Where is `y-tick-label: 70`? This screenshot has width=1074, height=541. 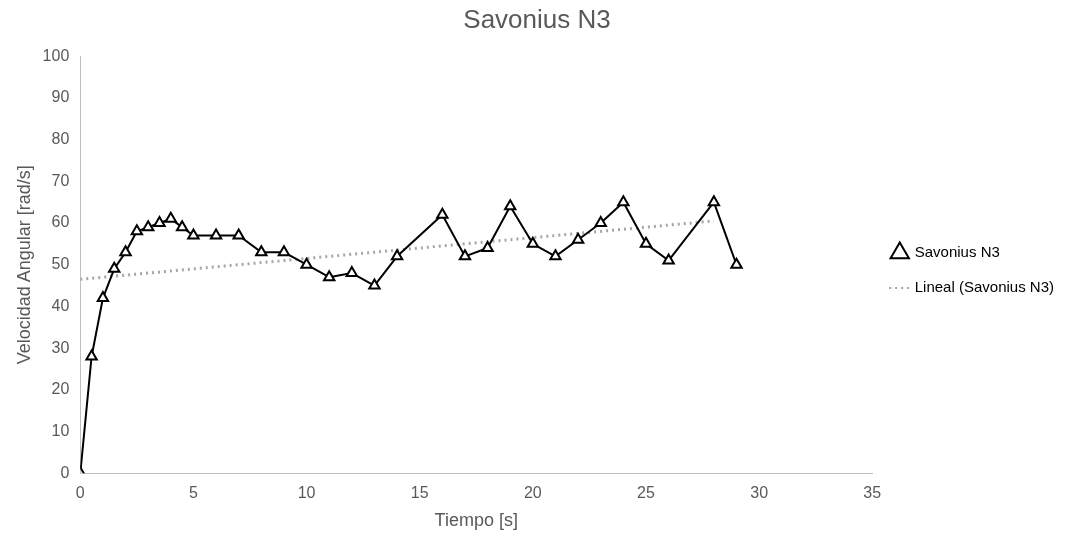 y-tick-label: 70 is located at coordinates (60, 180).